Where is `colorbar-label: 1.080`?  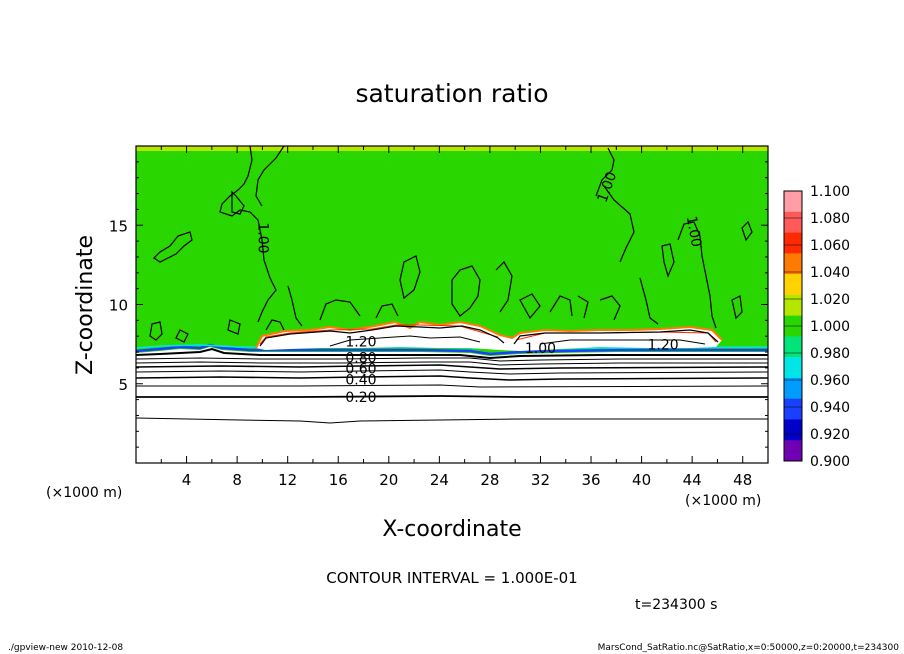 colorbar-label: 1.080 is located at coordinates (830, 219).